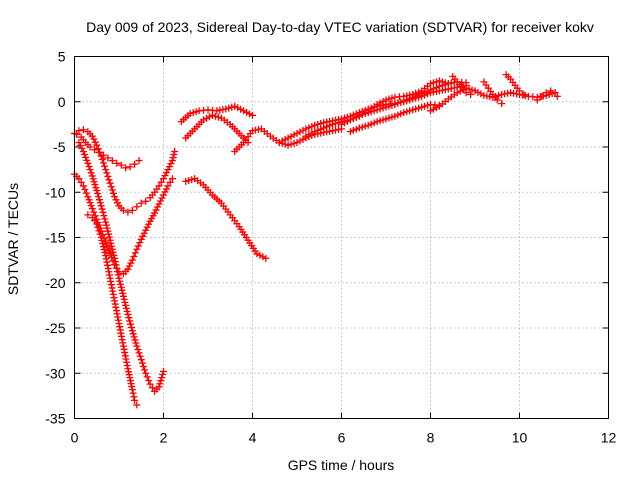 The image size is (640, 480). I want to click on y-tick-label: 0, so click(62, 102).